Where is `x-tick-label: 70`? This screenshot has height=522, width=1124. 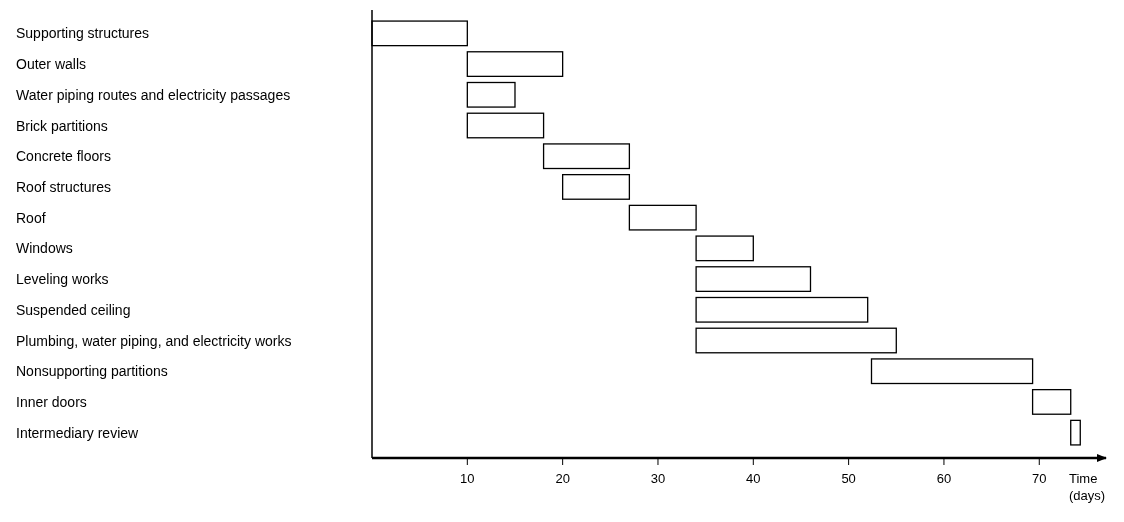 x-tick-label: 70 is located at coordinates (1039, 478).